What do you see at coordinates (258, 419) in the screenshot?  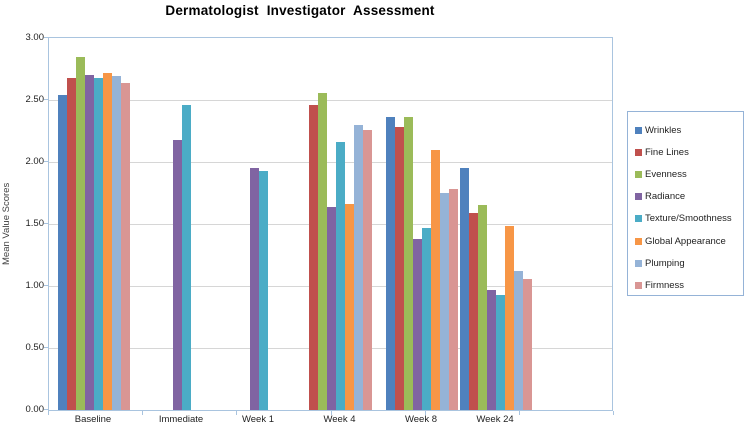 I see `x-tick-label-week-1: Week 1` at bounding box center [258, 419].